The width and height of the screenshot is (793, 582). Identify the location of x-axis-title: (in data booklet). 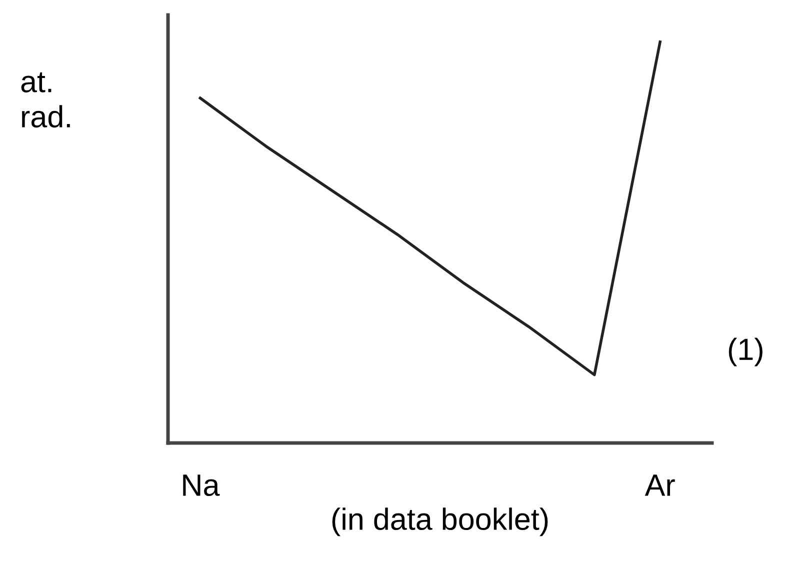
(440, 522).